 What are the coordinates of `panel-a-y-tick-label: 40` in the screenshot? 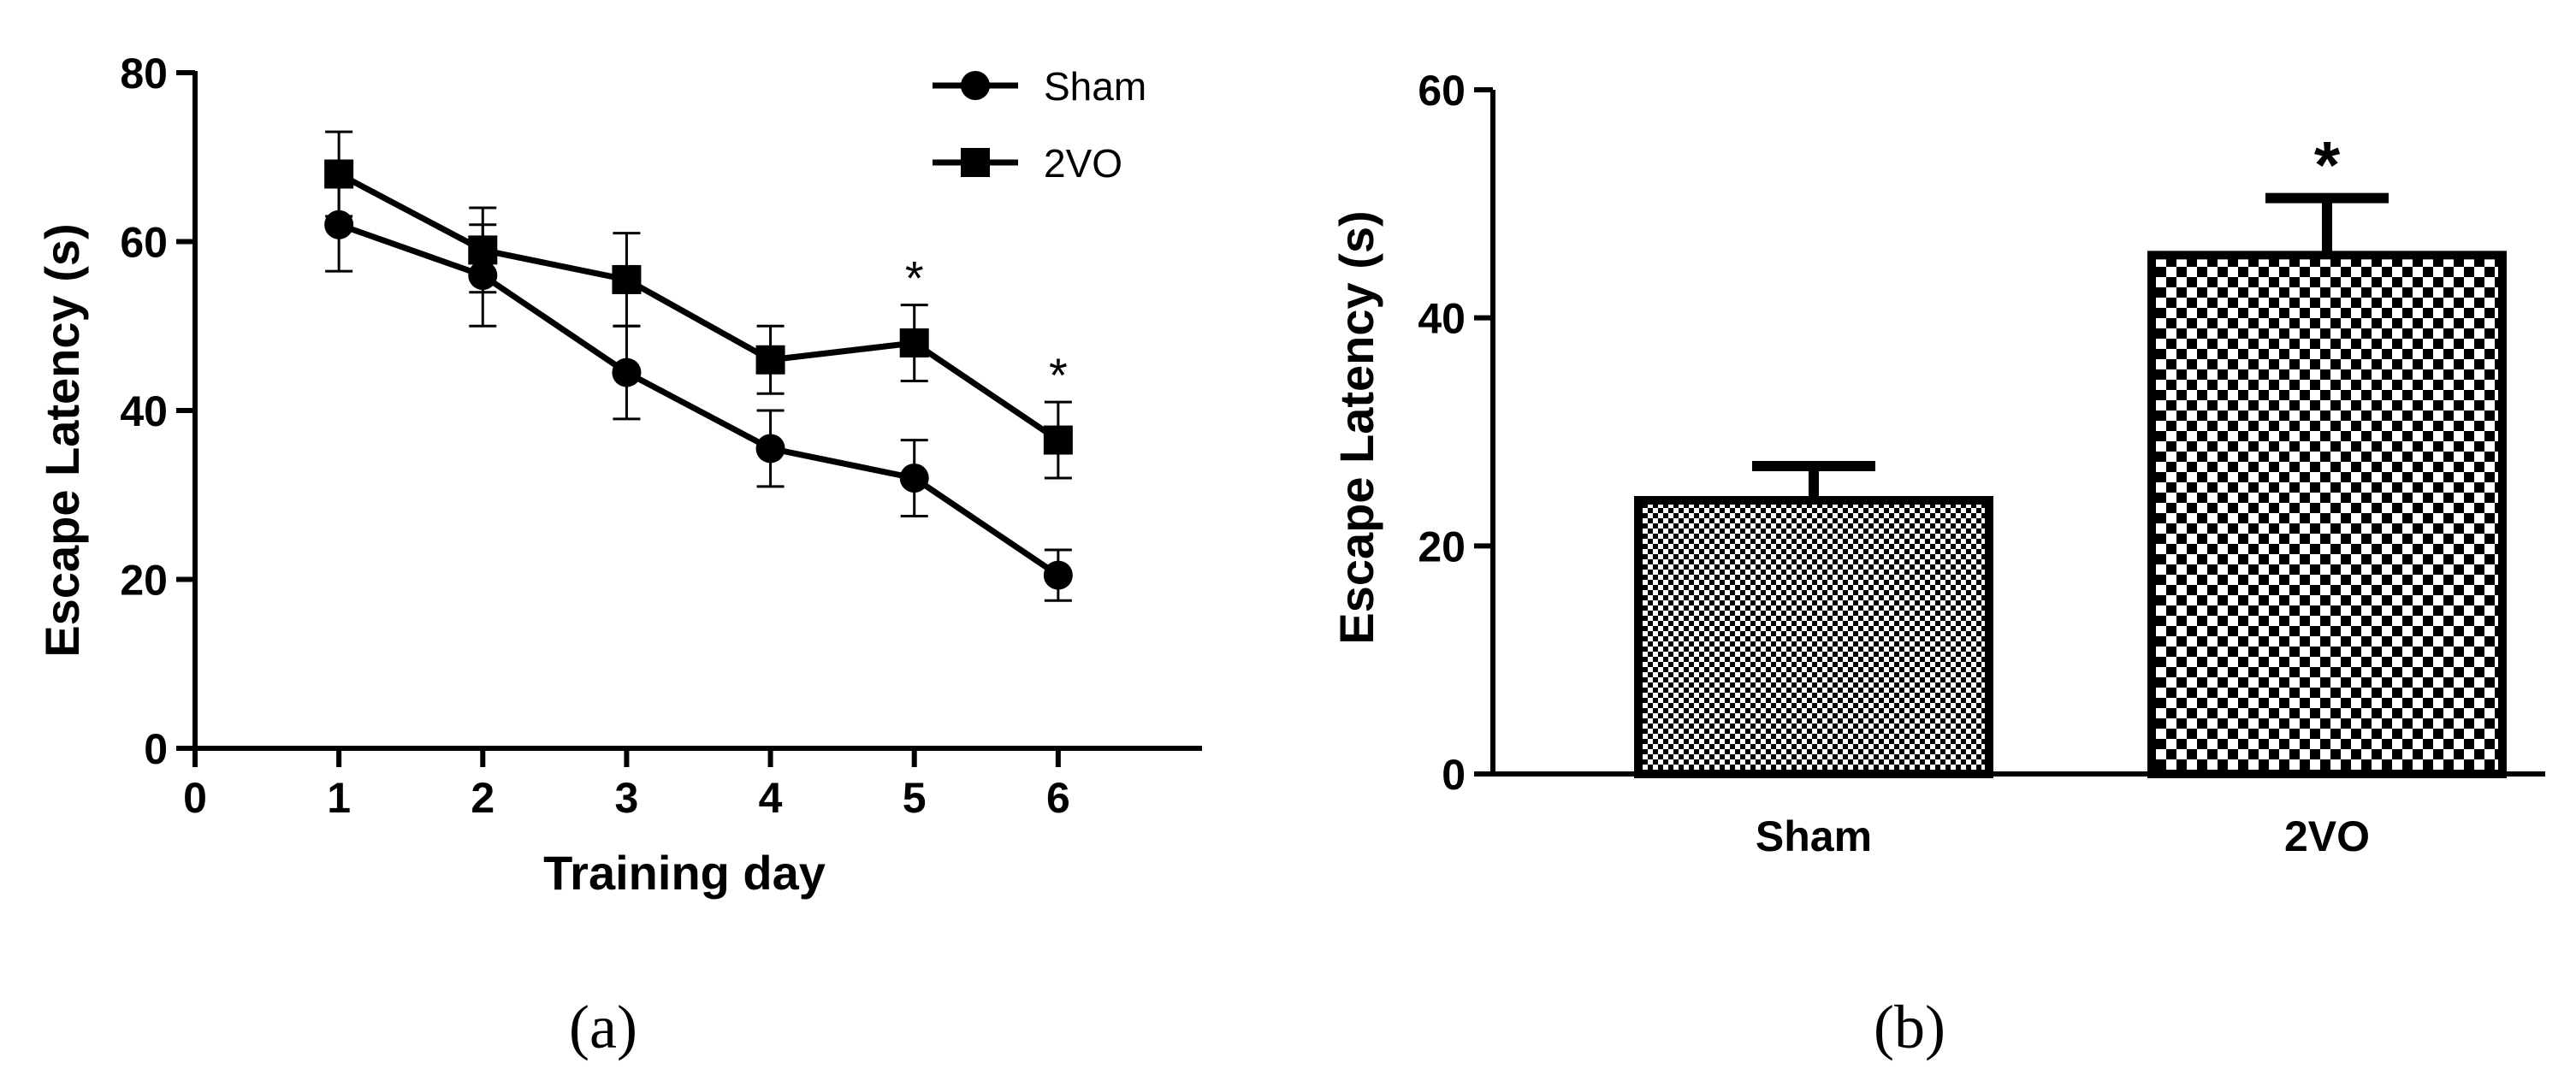 It's located at (144, 411).